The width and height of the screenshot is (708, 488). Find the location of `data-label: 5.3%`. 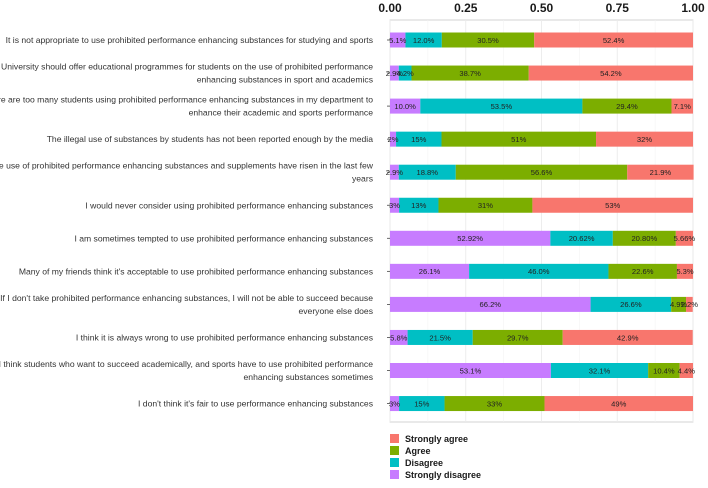

data-label: 5.3% is located at coordinates (685, 271).